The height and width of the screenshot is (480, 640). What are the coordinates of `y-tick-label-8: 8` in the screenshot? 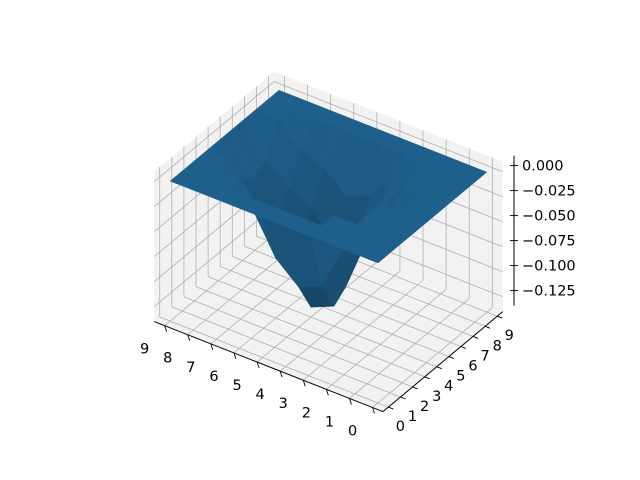 It's located at (497, 346).